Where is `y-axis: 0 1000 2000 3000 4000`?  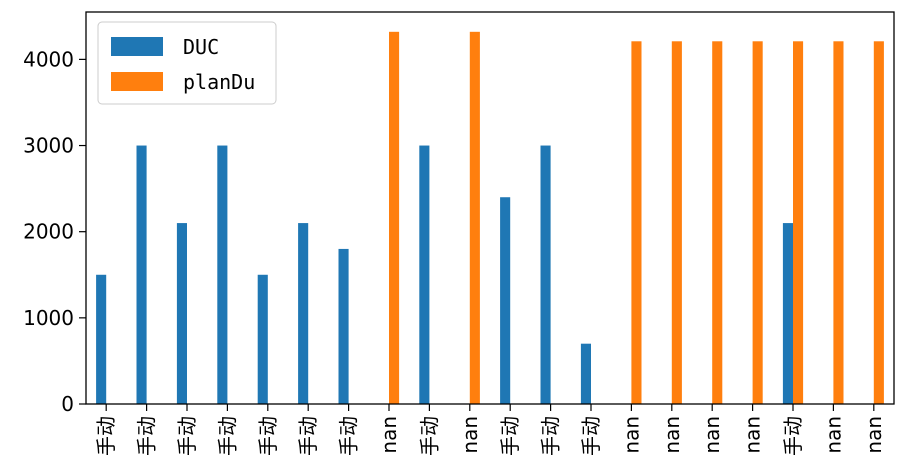
y-axis: 0 1000 2000 3000 4000 is located at coordinates (54, 231).